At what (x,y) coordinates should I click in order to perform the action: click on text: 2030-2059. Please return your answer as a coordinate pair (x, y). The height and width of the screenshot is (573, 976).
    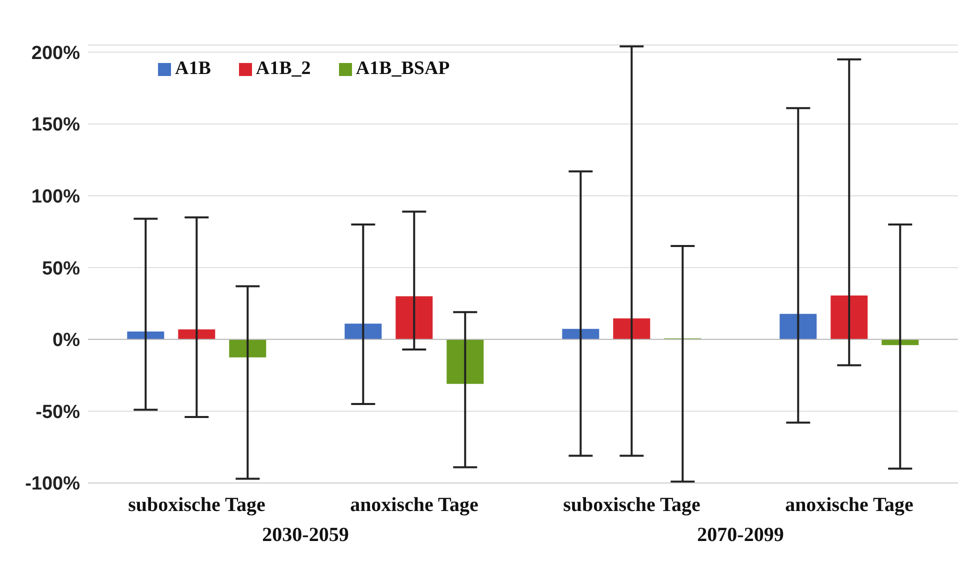
    Looking at the image, I should click on (305, 535).